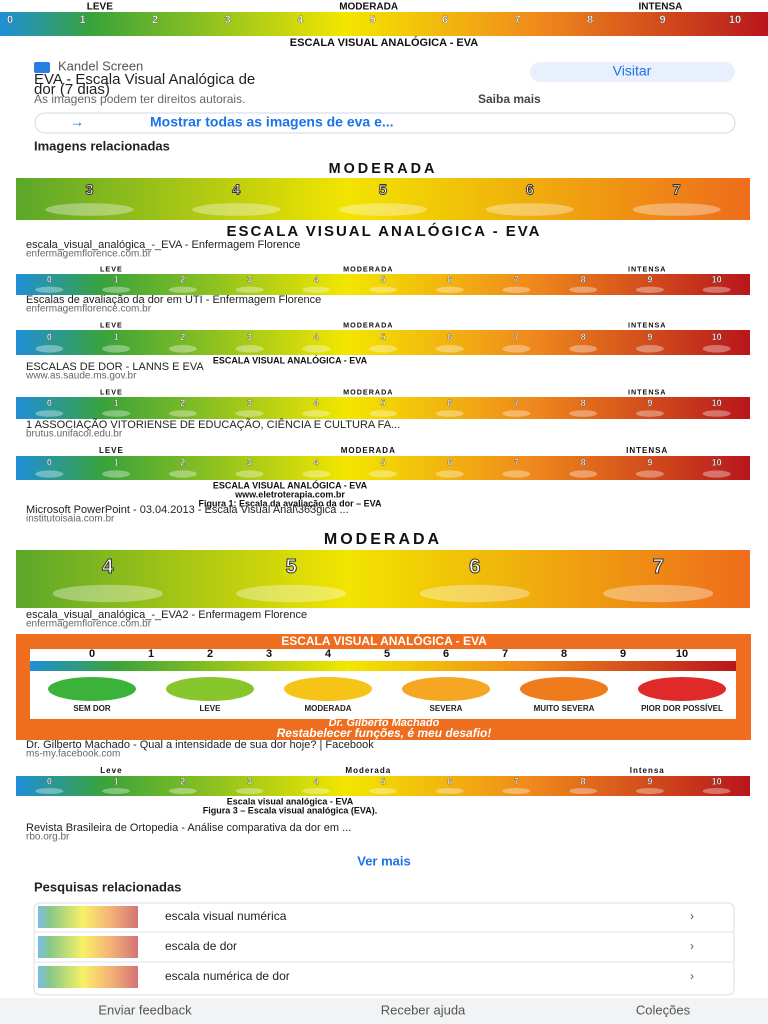 The width and height of the screenshot is (768, 1024). What do you see at coordinates (107, 886) in the screenshot?
I see `section-heading: Pesquisas relacionadas` at bounding box center [107, 886].